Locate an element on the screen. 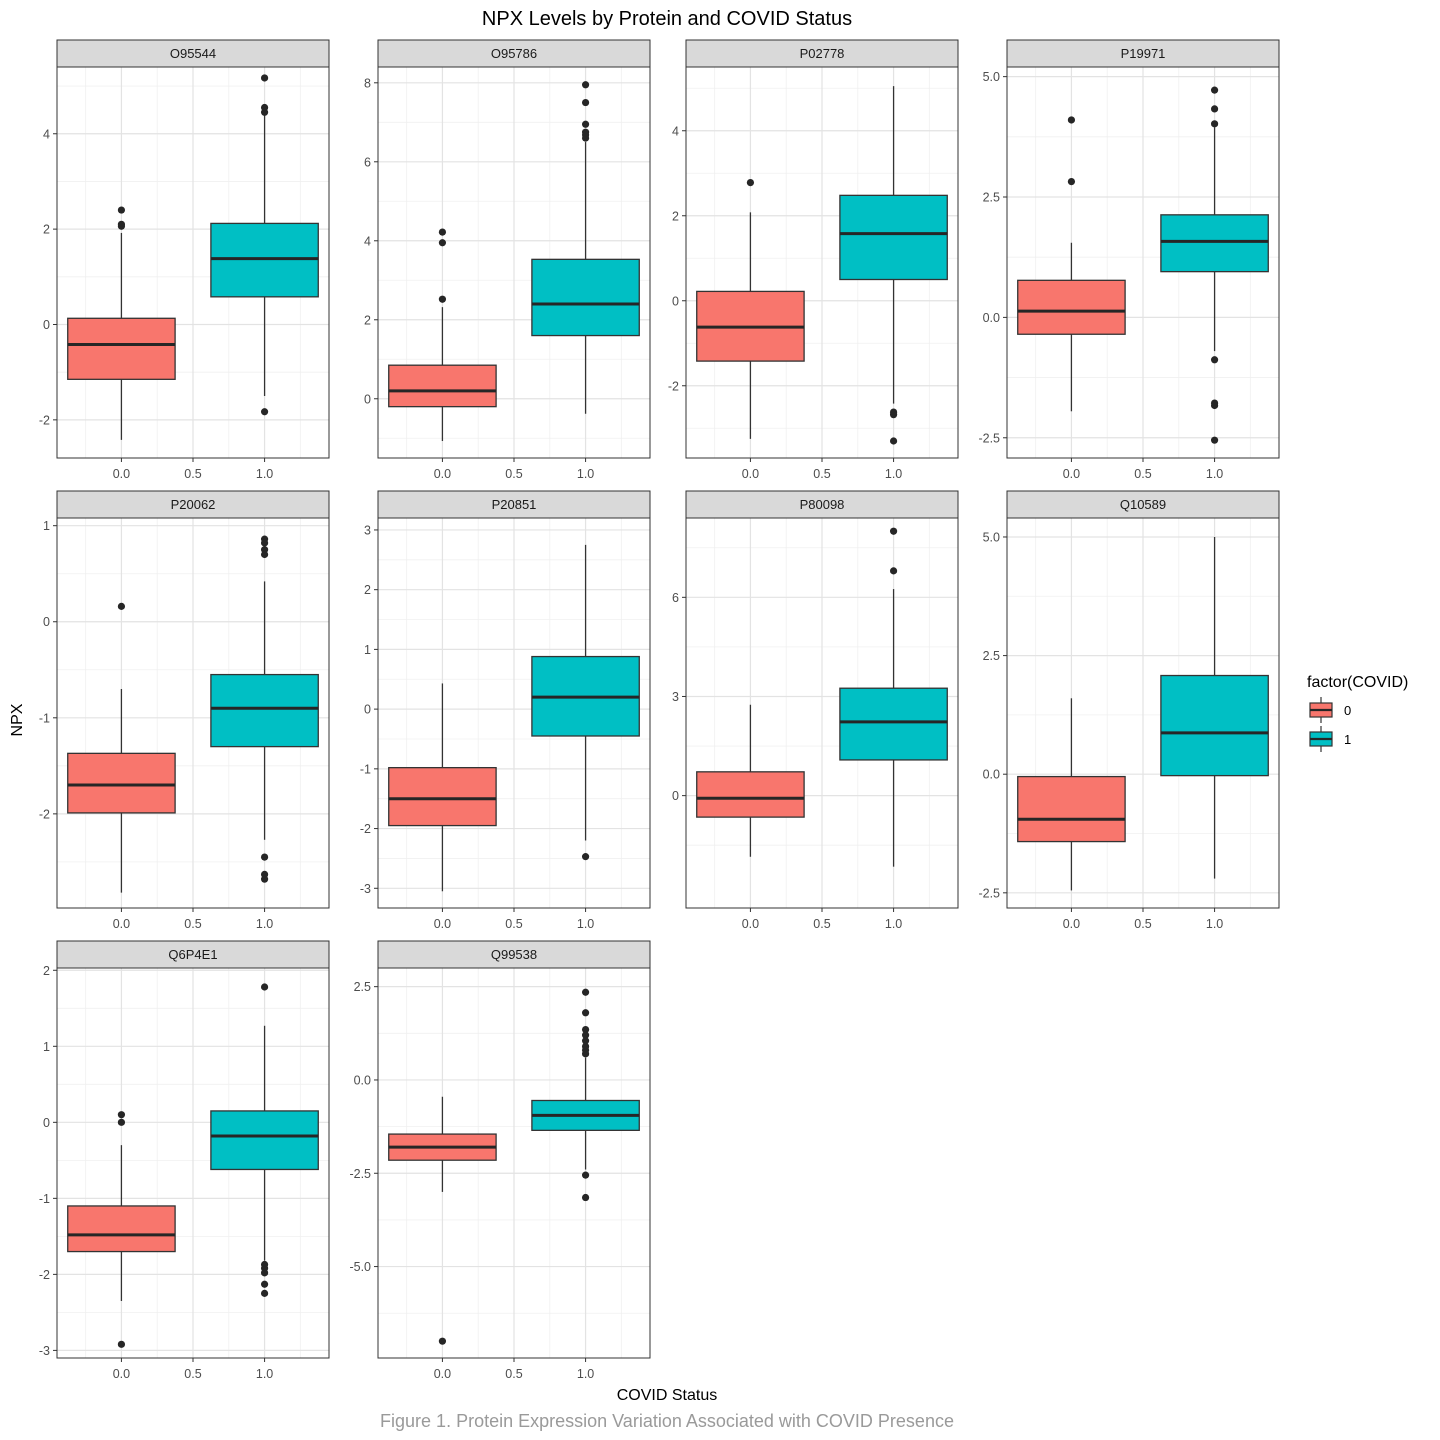 This screenshot has height=1440, width=1440. facet-panel-P20851: P20851 -3 -2 -1 0 1 2 3 0.0 0.5 1.0 is located at coordinates (505, 710).